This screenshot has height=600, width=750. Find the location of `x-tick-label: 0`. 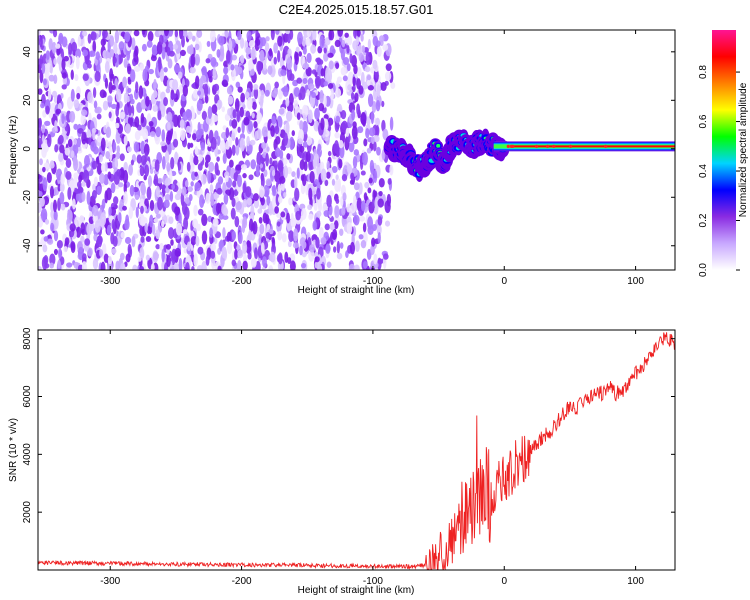

x-tick-label: 0 is located at coordinates (504, 581).